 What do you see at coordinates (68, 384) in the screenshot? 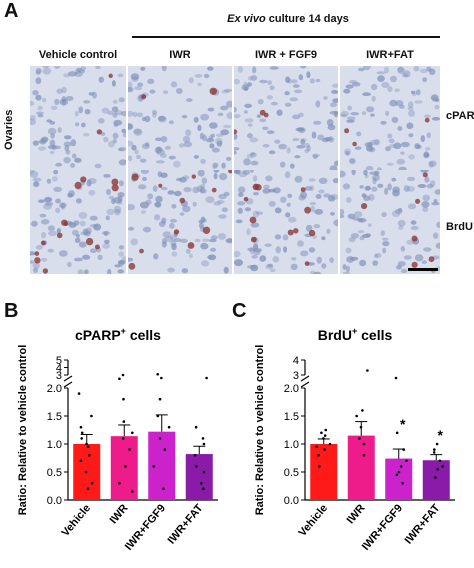
I see `cparp-axis-break-mark` at bounding box center [68, 384].